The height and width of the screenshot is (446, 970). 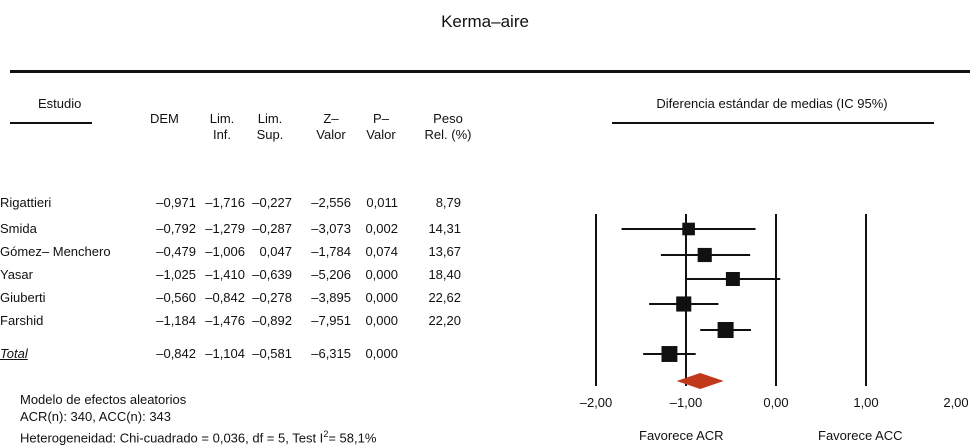 I want to click on study-peso-value: 14,31, so click(x=444, y=228).